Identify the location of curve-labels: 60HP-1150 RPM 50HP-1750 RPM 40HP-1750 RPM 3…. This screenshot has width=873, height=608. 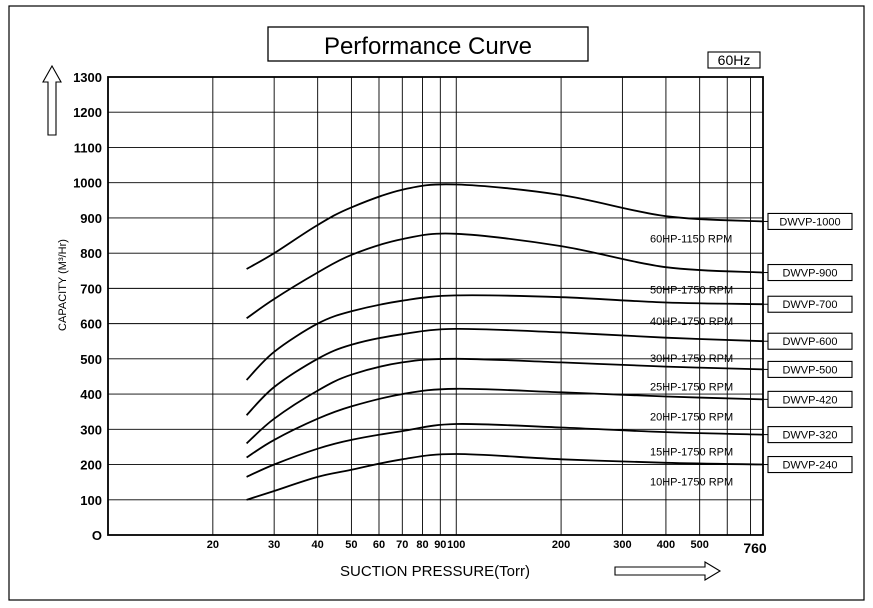
(691, 360).